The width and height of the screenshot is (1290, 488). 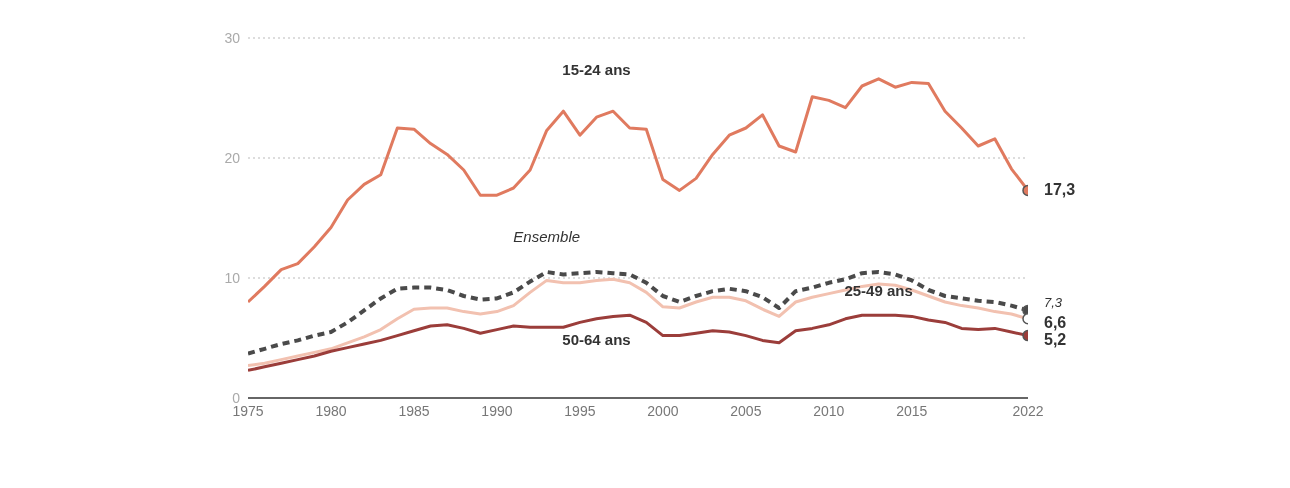 What do you see at coordinates (547, 236) in the screenshot?
I see `series-label: Ensemble` at bounding box center [547, 236].